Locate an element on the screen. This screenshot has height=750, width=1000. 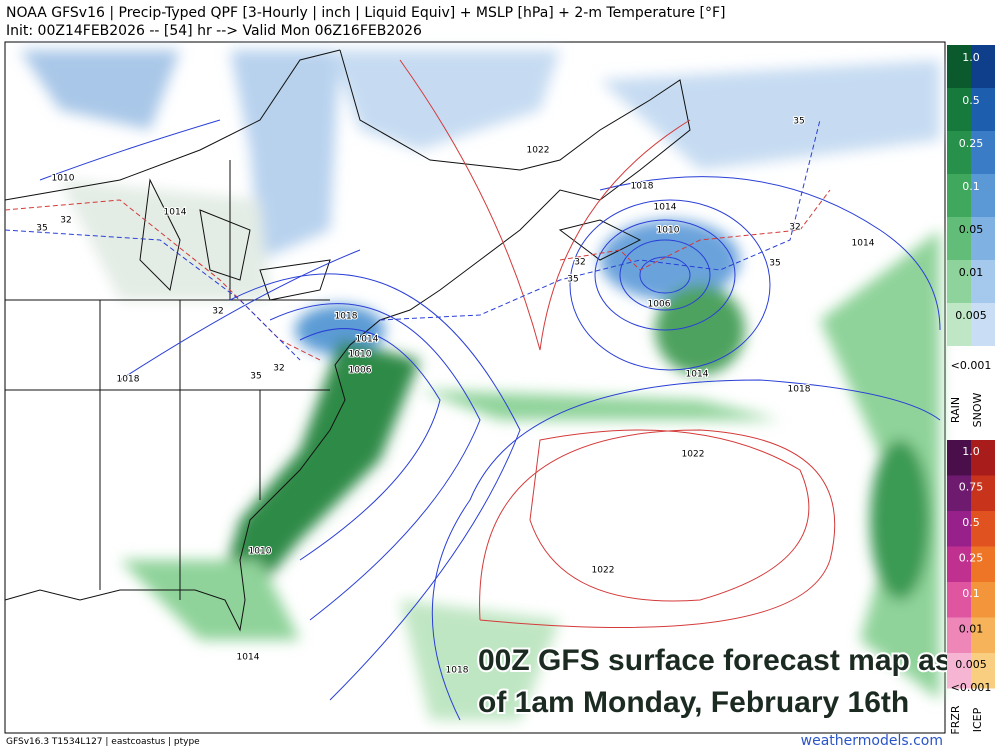
caption-line: 00Z GFS surface forecast map as is located at coordinates (715, 660).